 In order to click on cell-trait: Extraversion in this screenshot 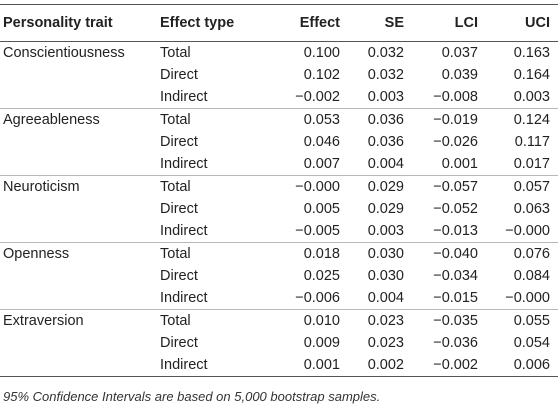, I will do `click(43, 321)`.